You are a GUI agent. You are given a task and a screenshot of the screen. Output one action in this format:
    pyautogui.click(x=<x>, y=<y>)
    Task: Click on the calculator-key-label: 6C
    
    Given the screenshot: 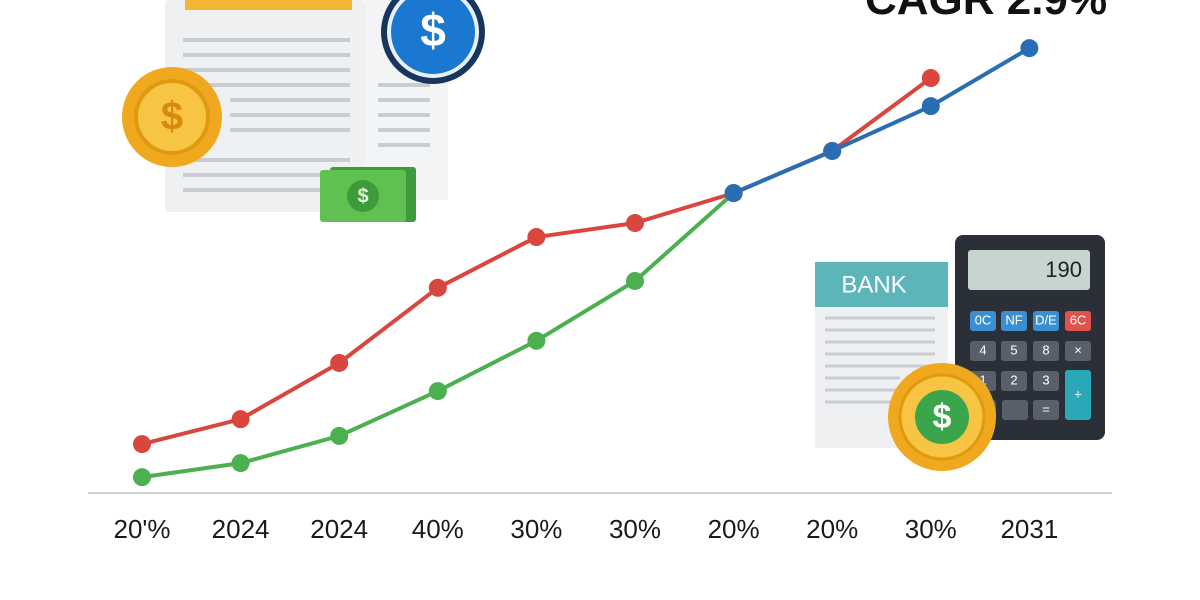 What is the action you would take?
    pyautogui.click(x=1078, y=319)
    